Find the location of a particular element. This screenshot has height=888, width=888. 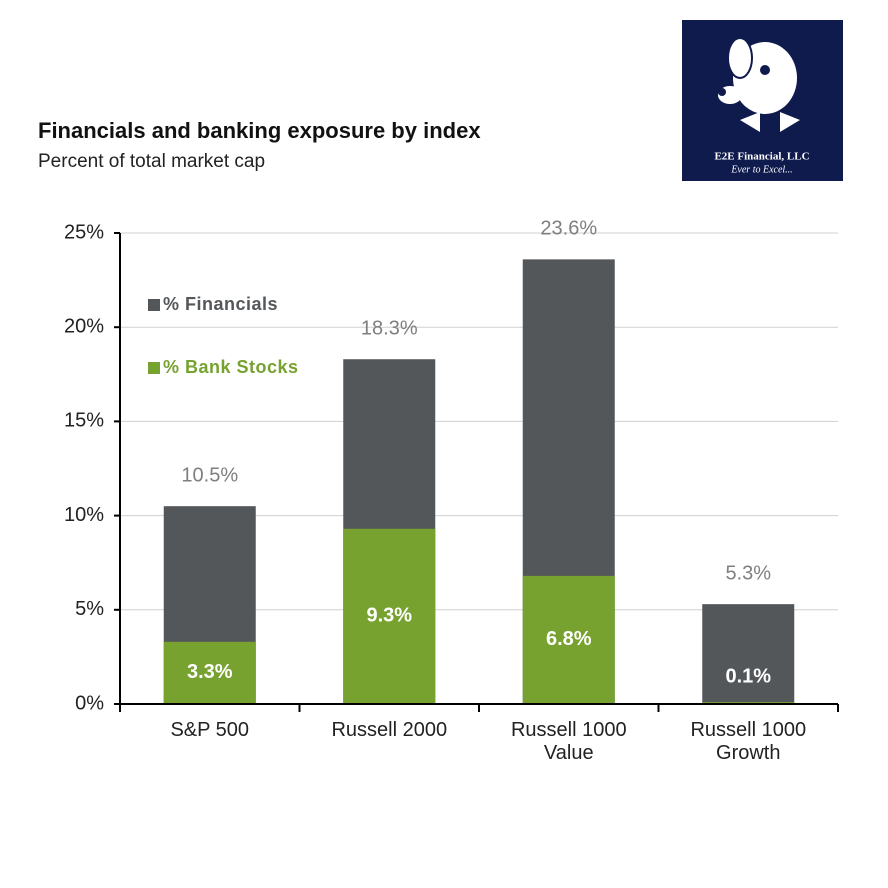

y-tick-label: 20% is located at coordinates (84, 326).